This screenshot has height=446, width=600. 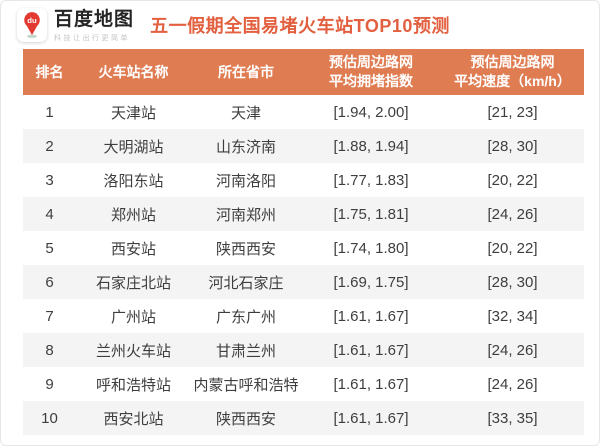 What do you see at coordinates (133, 181) in the screenshot?
I see `table-cell: 洛阳东站` at bounding box center [133, 181].